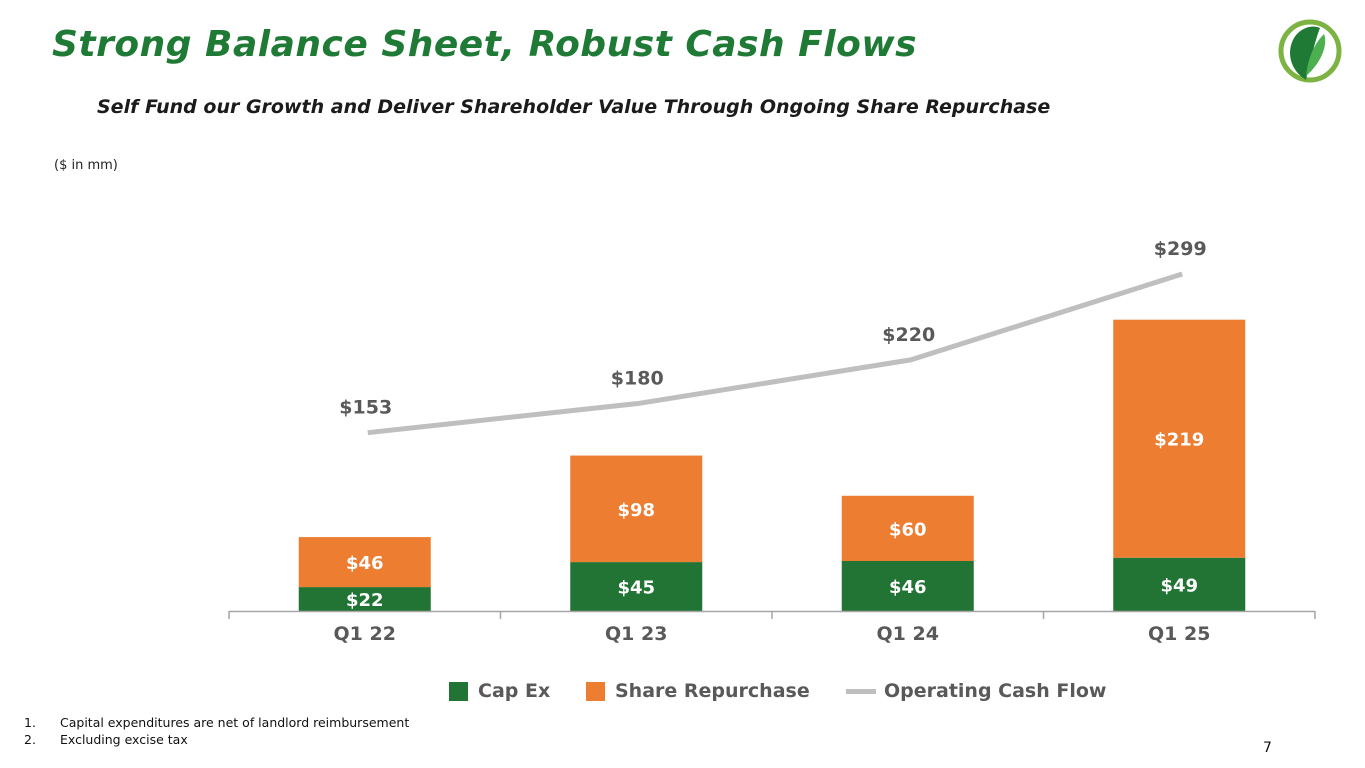 The width and height of the screenshot is (1365, 768). I want to click on page-number: 7, so click(1267, 748).